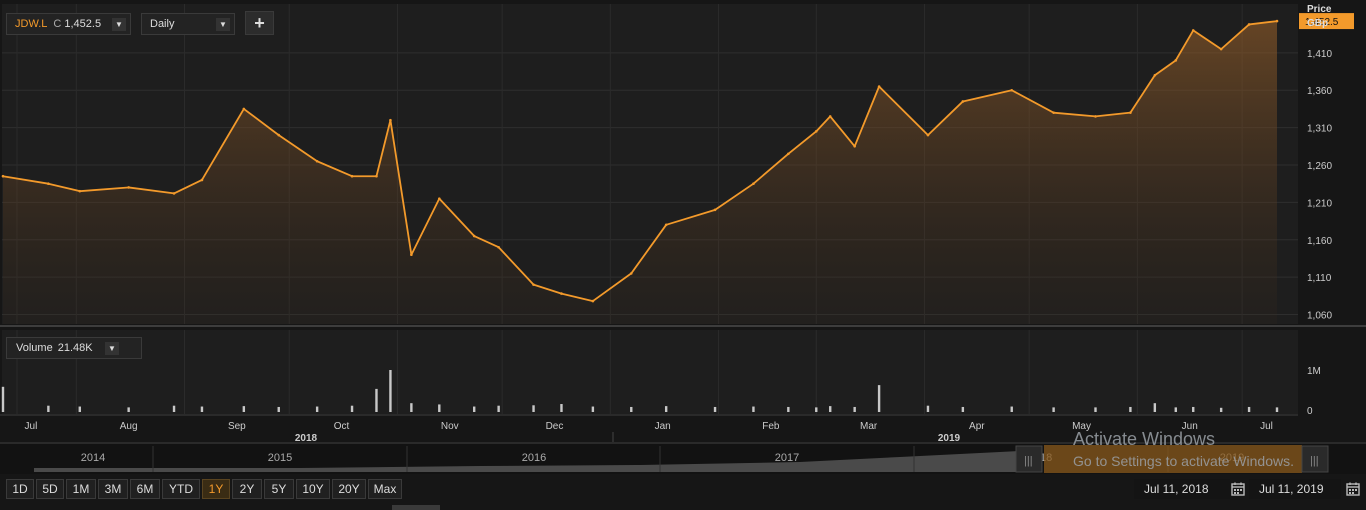  I want to click on volume-tick-label: 1M, so click(1314, 371).